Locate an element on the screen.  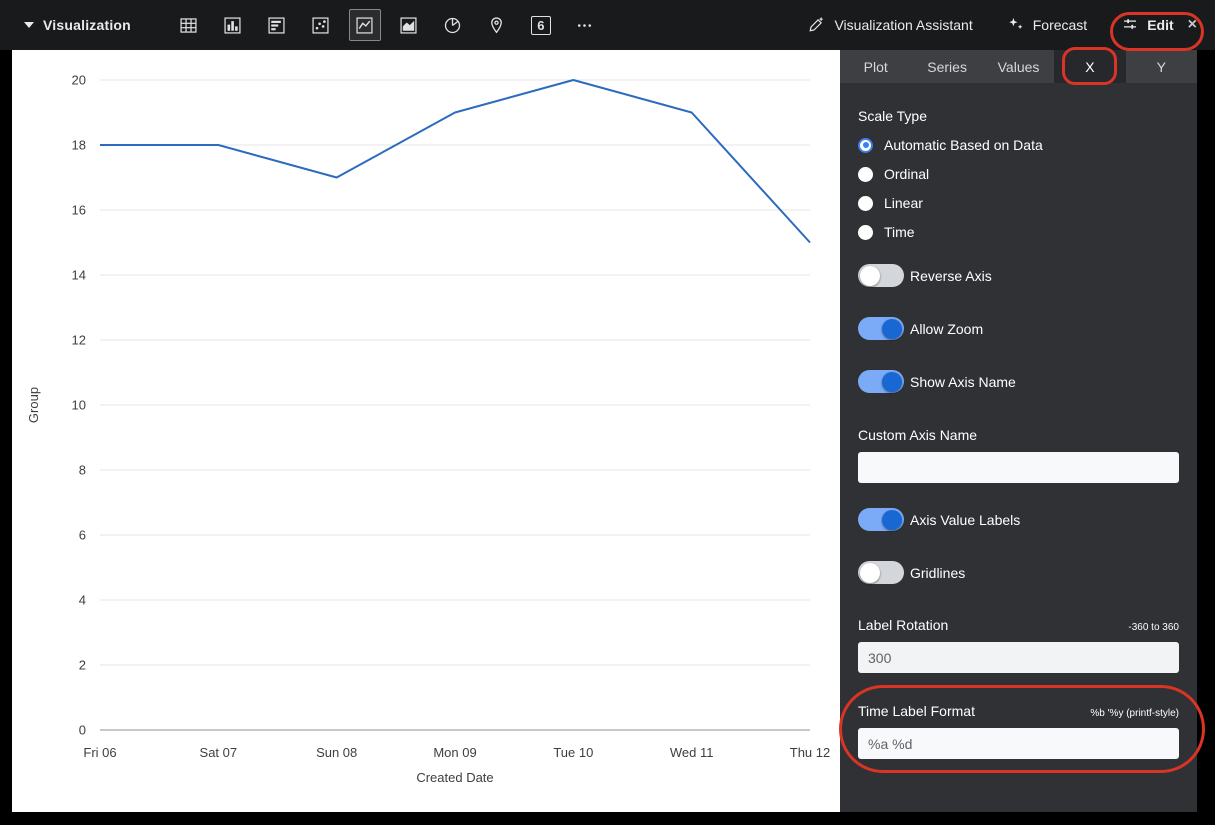
radio-ordinal: Ordinal is located at coordinates (1018, 174).